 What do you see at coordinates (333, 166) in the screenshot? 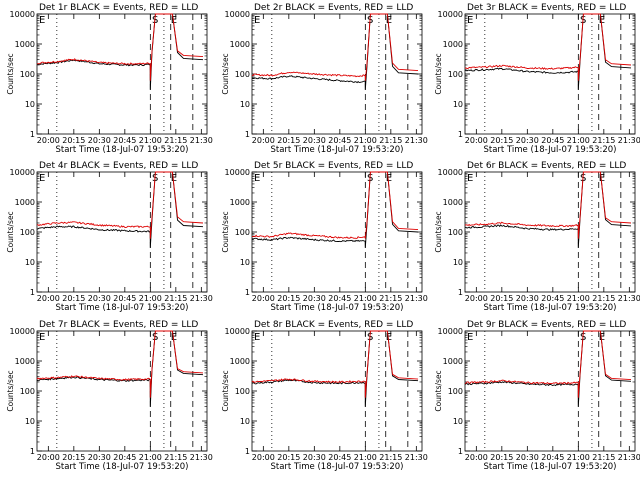
I see `chart-title: Det 5r BLACK = Events, RED = LLD` at bounding box center [333, 166].